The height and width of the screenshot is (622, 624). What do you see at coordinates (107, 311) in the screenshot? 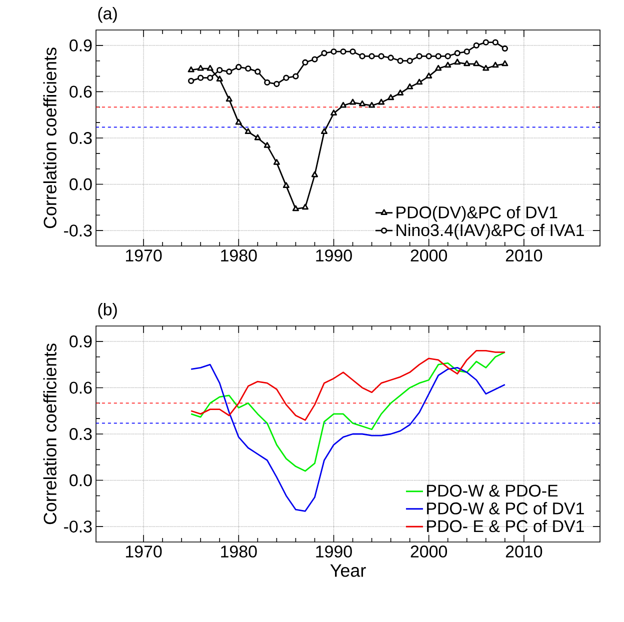
I see `chart-title: (b)` at bounding box center [107, 311].